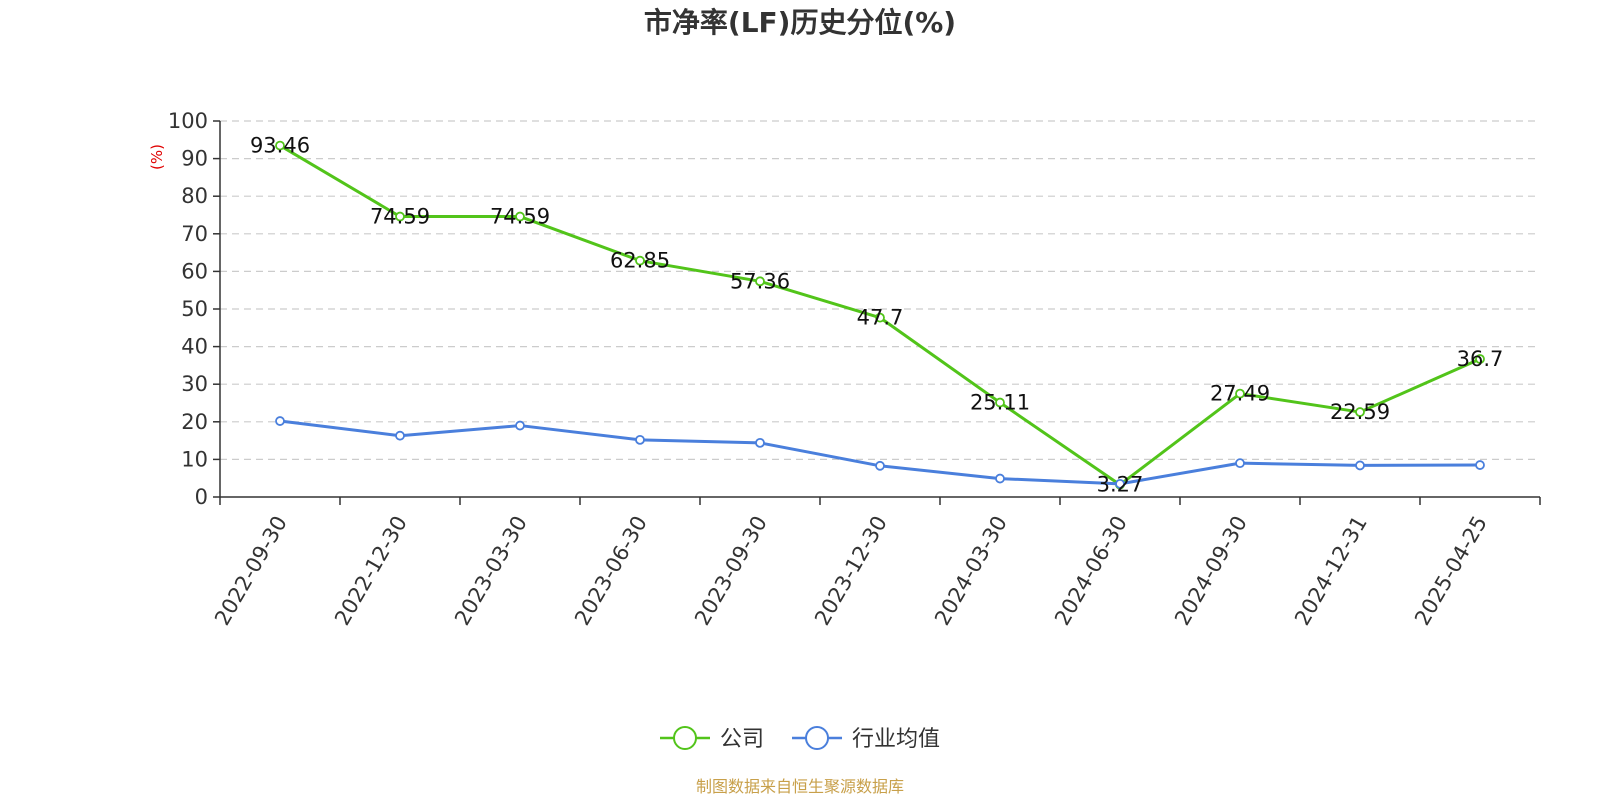  Describe the element at coordinates (194, 196) in the screenshot. I see `y-tick-label: 80` at that location.